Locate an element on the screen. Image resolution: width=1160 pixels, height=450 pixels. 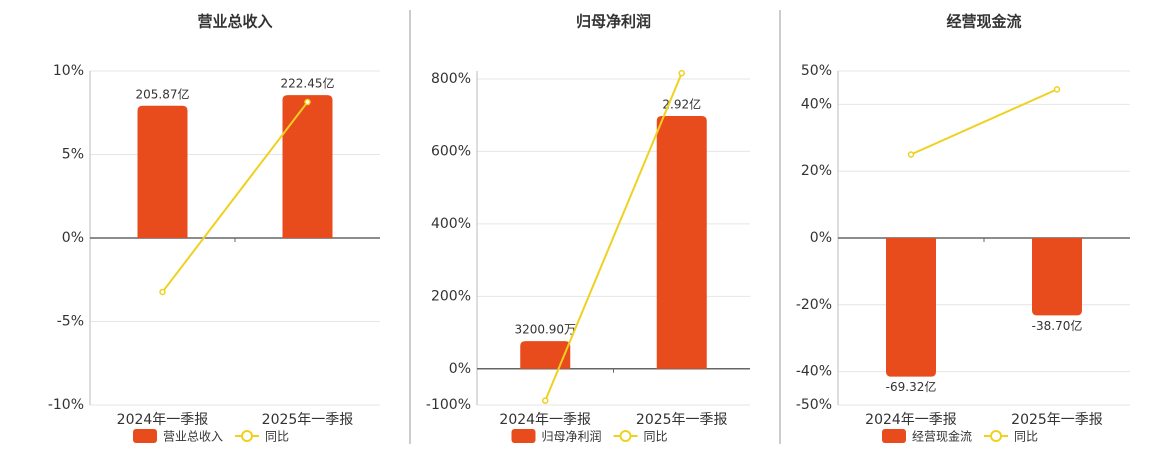
y-tick-label: 20% is located at coordinates (816, 171).